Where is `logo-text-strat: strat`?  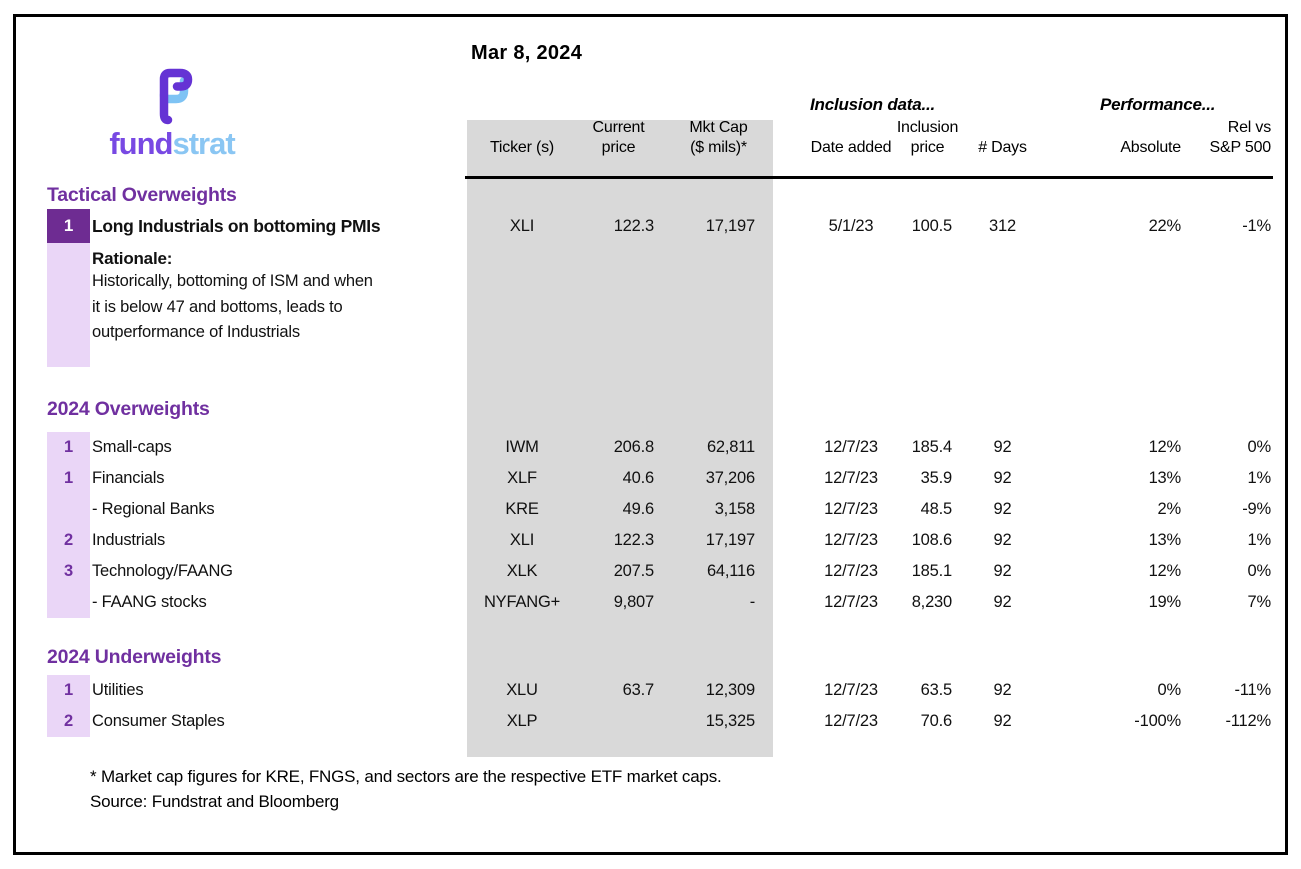 logo-text-strat: strat is located at coordinates (203, 143).